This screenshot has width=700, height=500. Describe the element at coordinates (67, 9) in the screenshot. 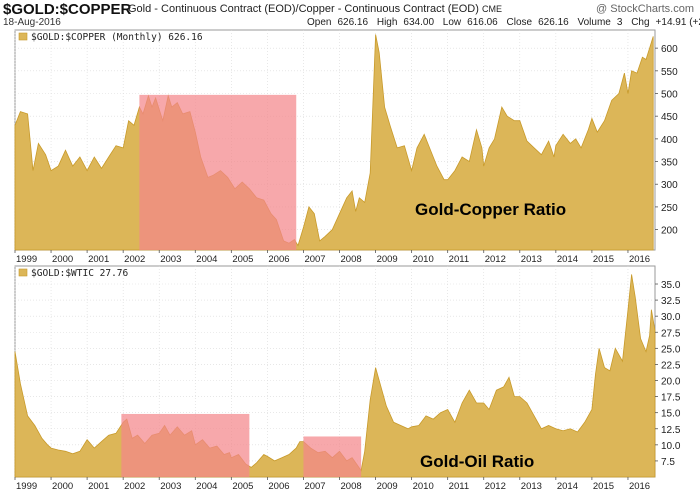

I see `symbol-title: $GOLD:$COPPER` at that location.